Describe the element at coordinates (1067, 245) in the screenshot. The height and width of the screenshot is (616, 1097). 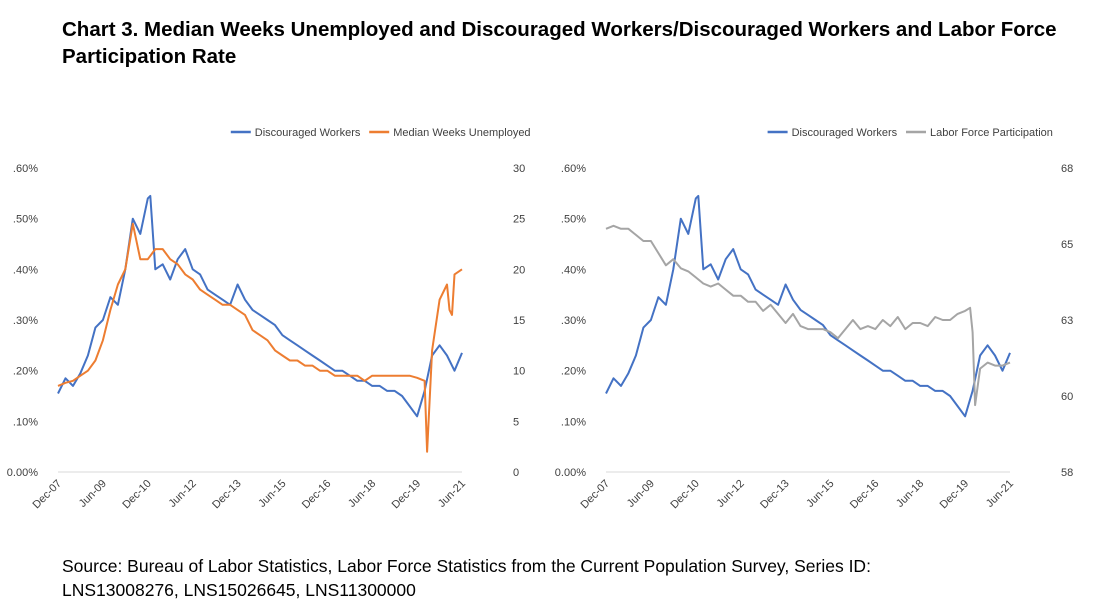
I see `y-right-tick-label: 65` at that location.